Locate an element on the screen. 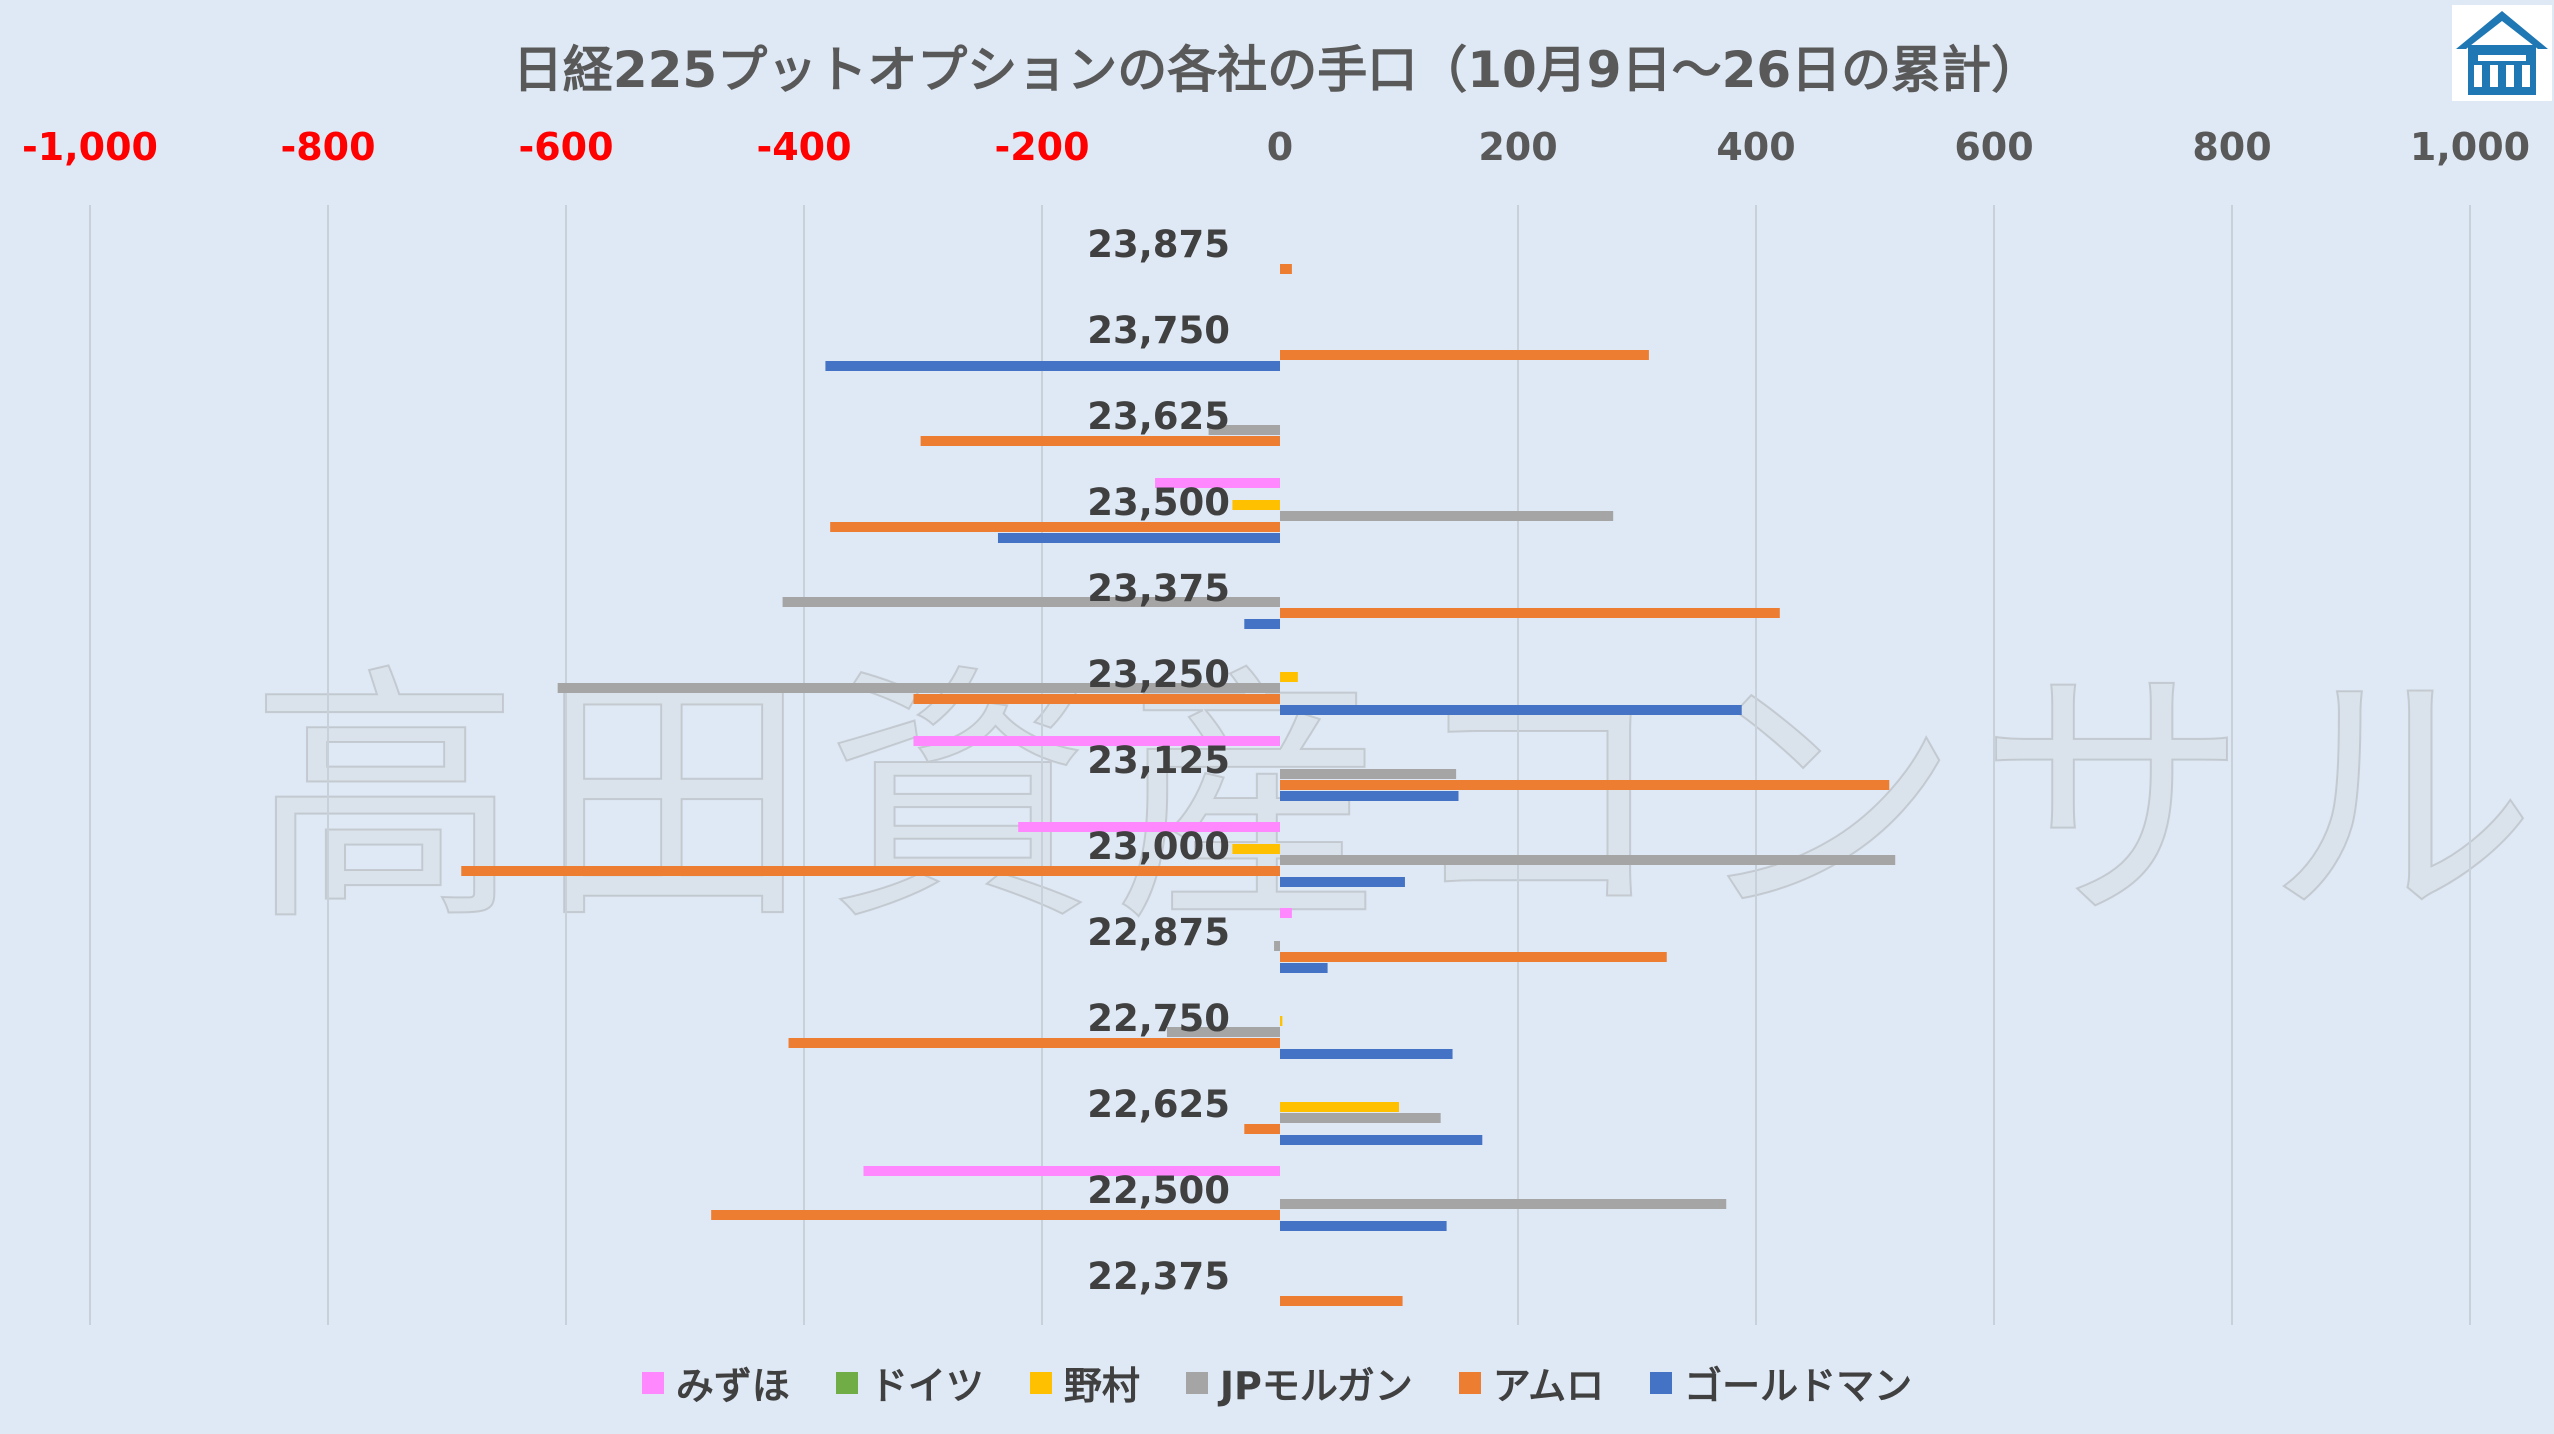 Image resolution: width=2554 pixels, height=1434 pixels. category-label: 22,750 is located at coordinates (1158, 1018).